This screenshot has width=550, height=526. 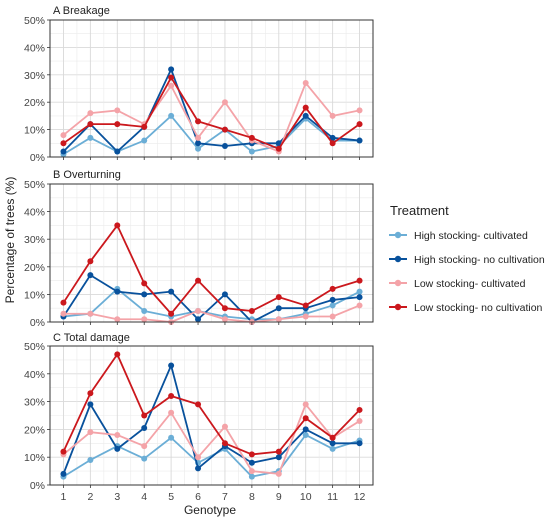 What do you see at coordinates (225, 497) in the screenshot?
I see `x-tick-label: 7` at bounding box center [225, 497].